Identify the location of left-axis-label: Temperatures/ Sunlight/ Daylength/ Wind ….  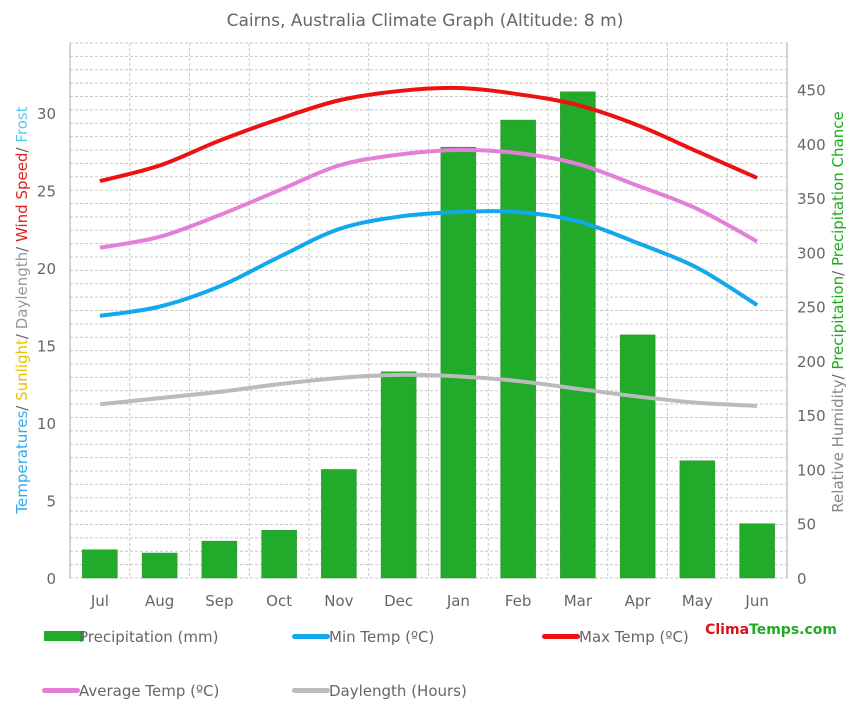
(22, 310).